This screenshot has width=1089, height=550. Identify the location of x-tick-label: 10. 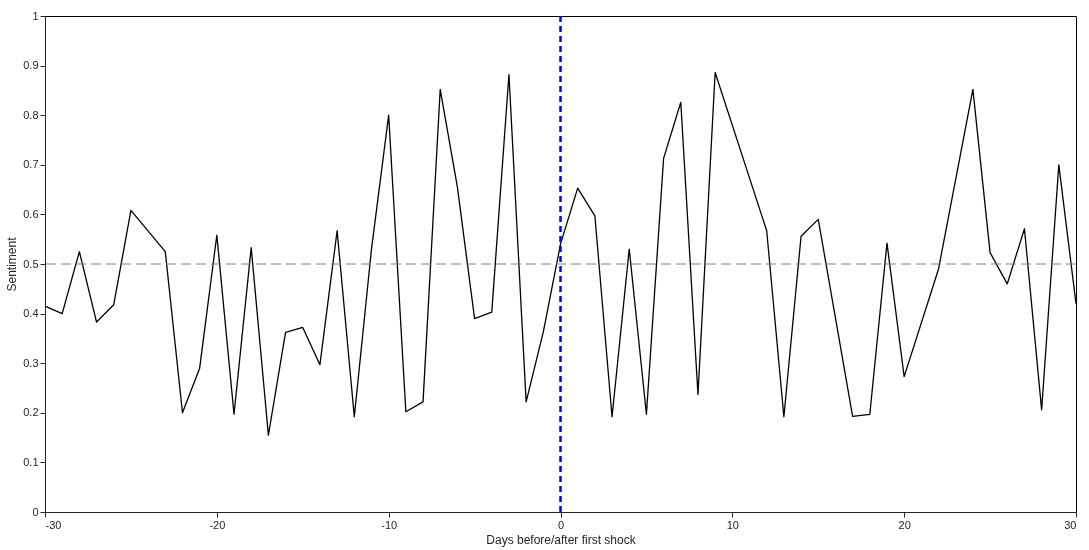
(732, 524).